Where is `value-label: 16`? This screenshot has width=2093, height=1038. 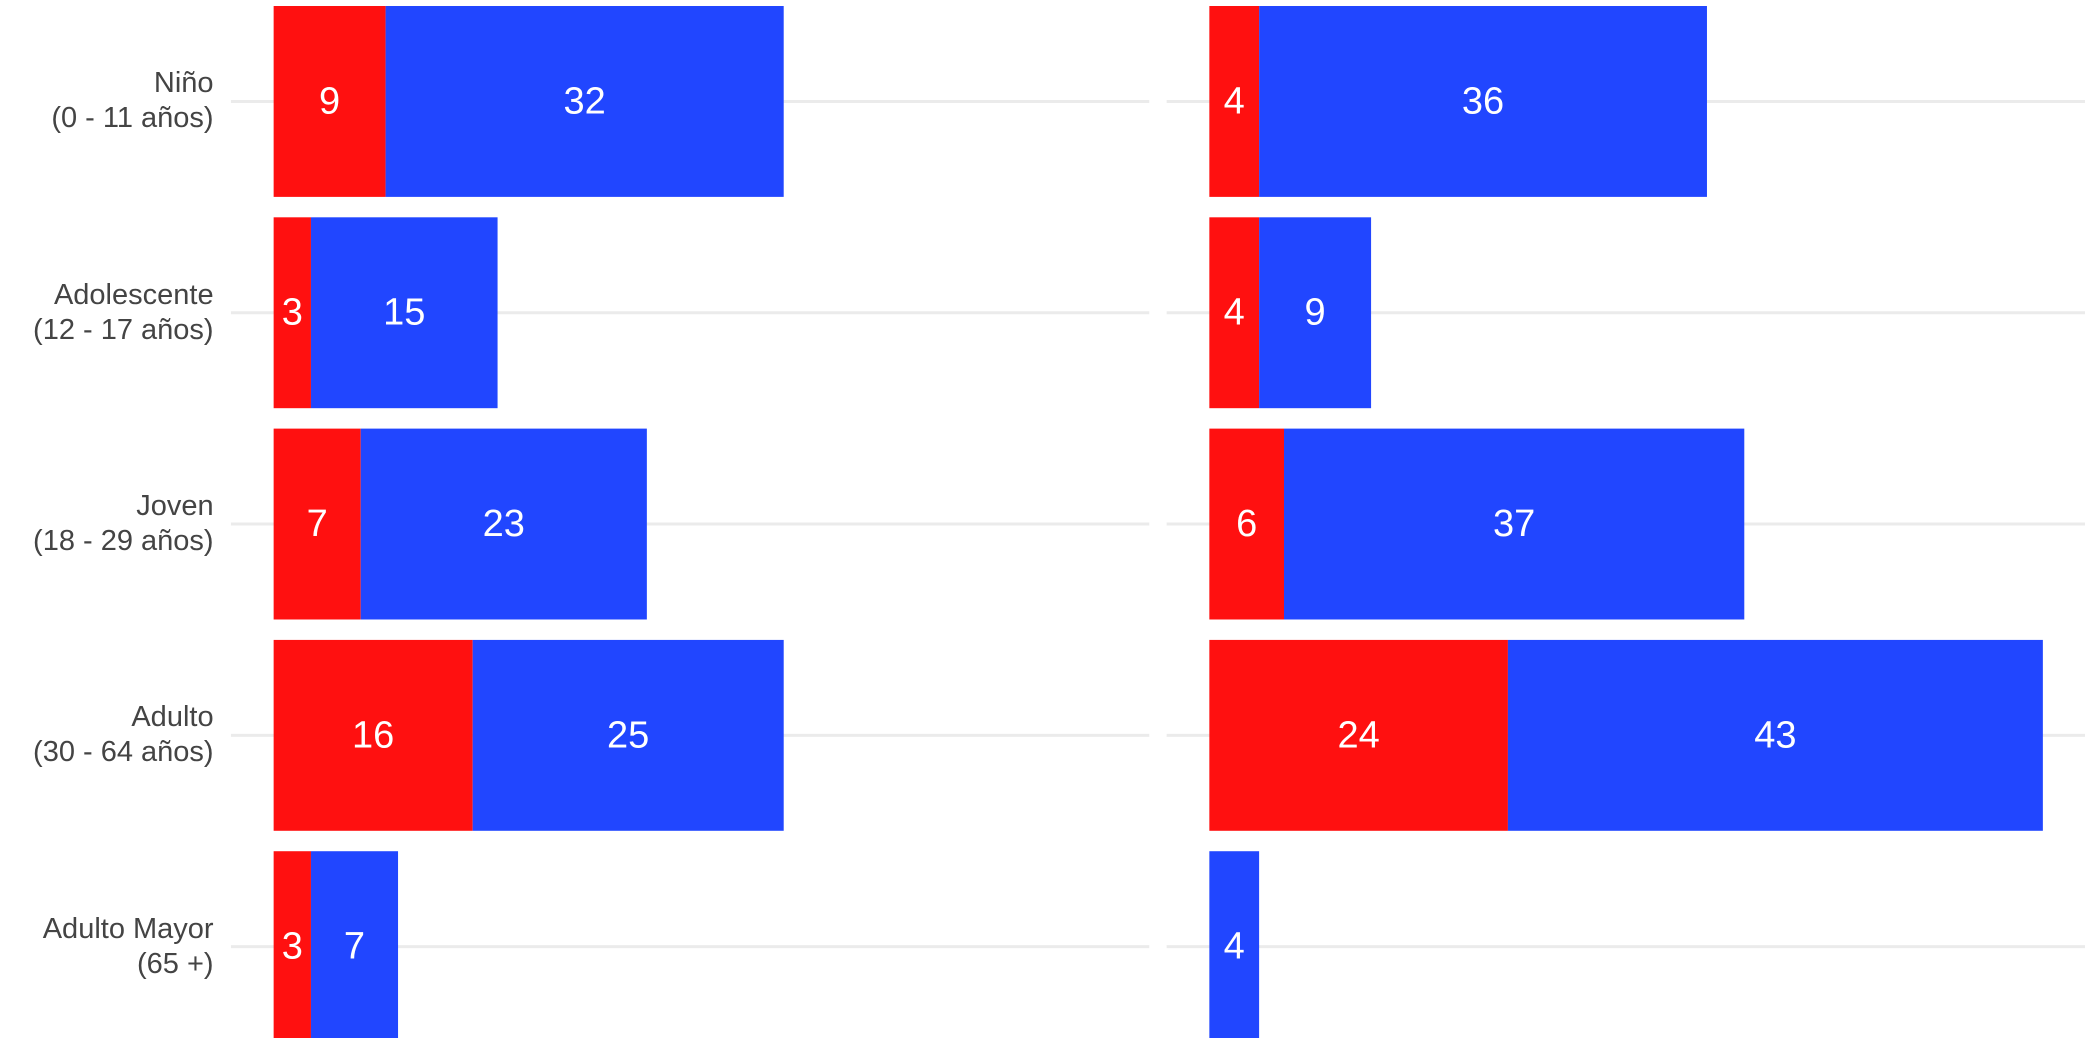 value-label: 16 is located at coordinates (373, 735).